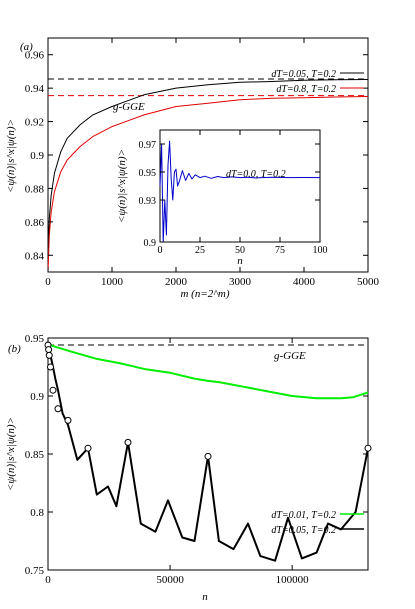 The image size is (415, 609). Describe the element at coordinates (208, 87) in the screenshot. I see `panel-a-reference-lines` at that location.